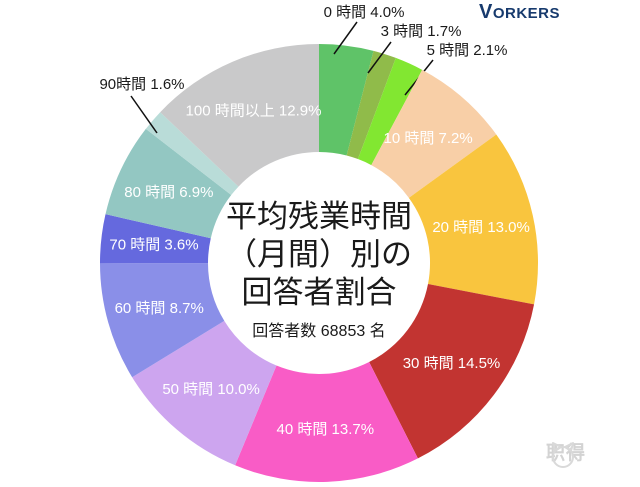  What do you see at coordinates (211, 389) in the screenshot?
I see `slice-label-7: 50 時間 10.0%` at bounding box center [211, 389].